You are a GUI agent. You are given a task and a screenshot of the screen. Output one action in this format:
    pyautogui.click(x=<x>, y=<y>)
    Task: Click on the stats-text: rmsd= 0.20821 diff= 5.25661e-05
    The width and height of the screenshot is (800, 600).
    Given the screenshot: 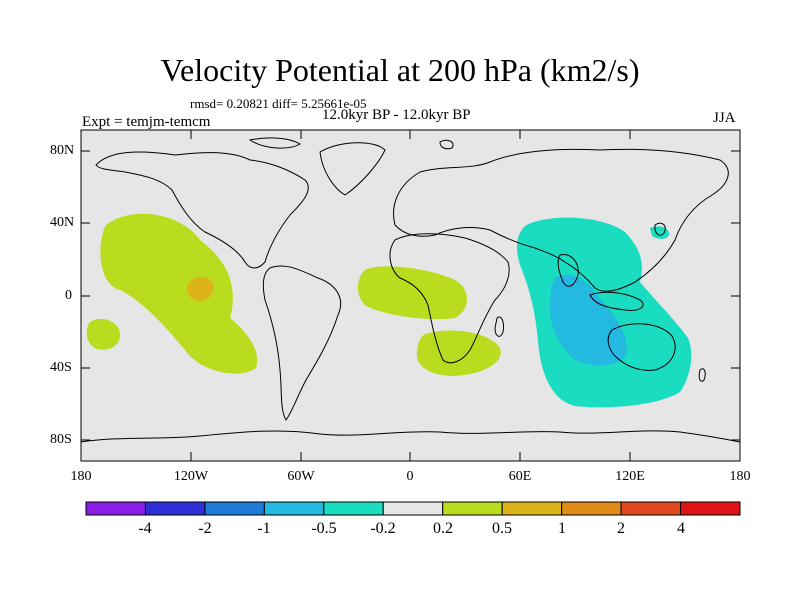 What is the action you would take?
    pyautogui.click(x=278, y=103)
    